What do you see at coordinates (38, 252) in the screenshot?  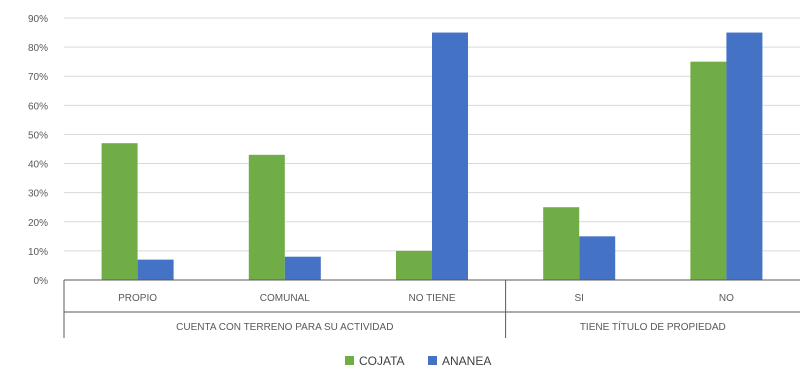 I see `y-tick-label: 10%` at bounding box center [38, 252].